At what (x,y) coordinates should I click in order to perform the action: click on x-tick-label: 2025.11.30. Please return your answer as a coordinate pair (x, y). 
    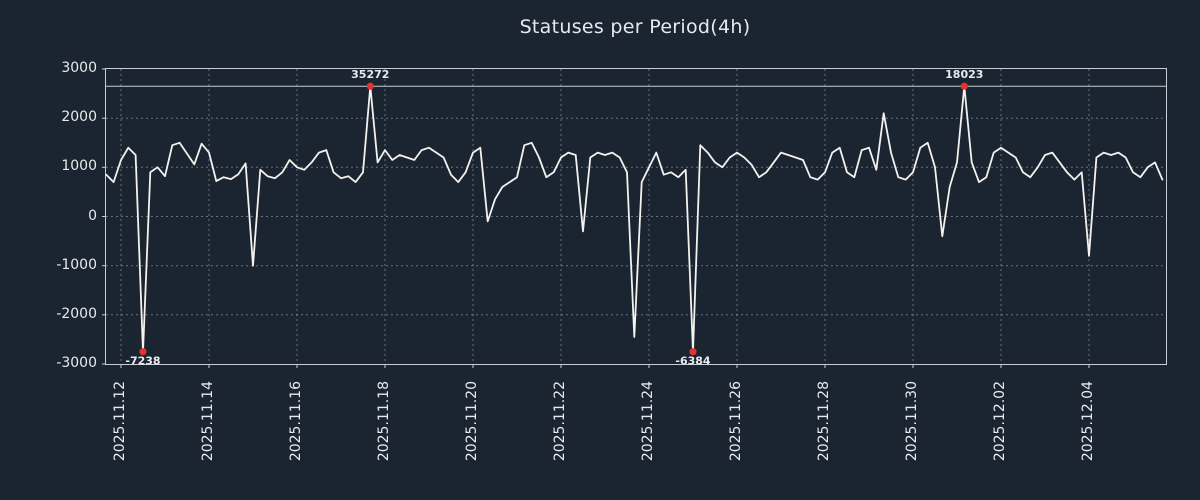
    Looking at the image, I should click on (911, 421).